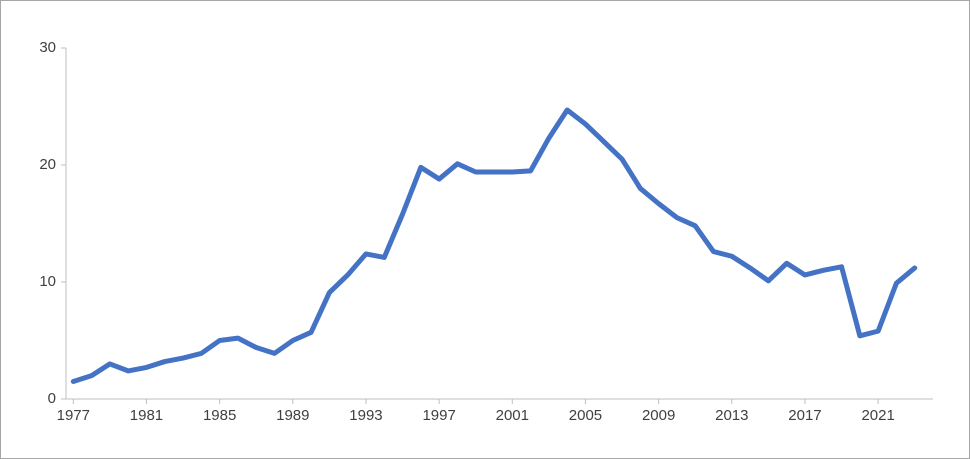 This screenshot has width=970, height=459. Describe the element at coordinates (877, 415) in the screenshot. I see `x-tick-label: 2021` at that location.